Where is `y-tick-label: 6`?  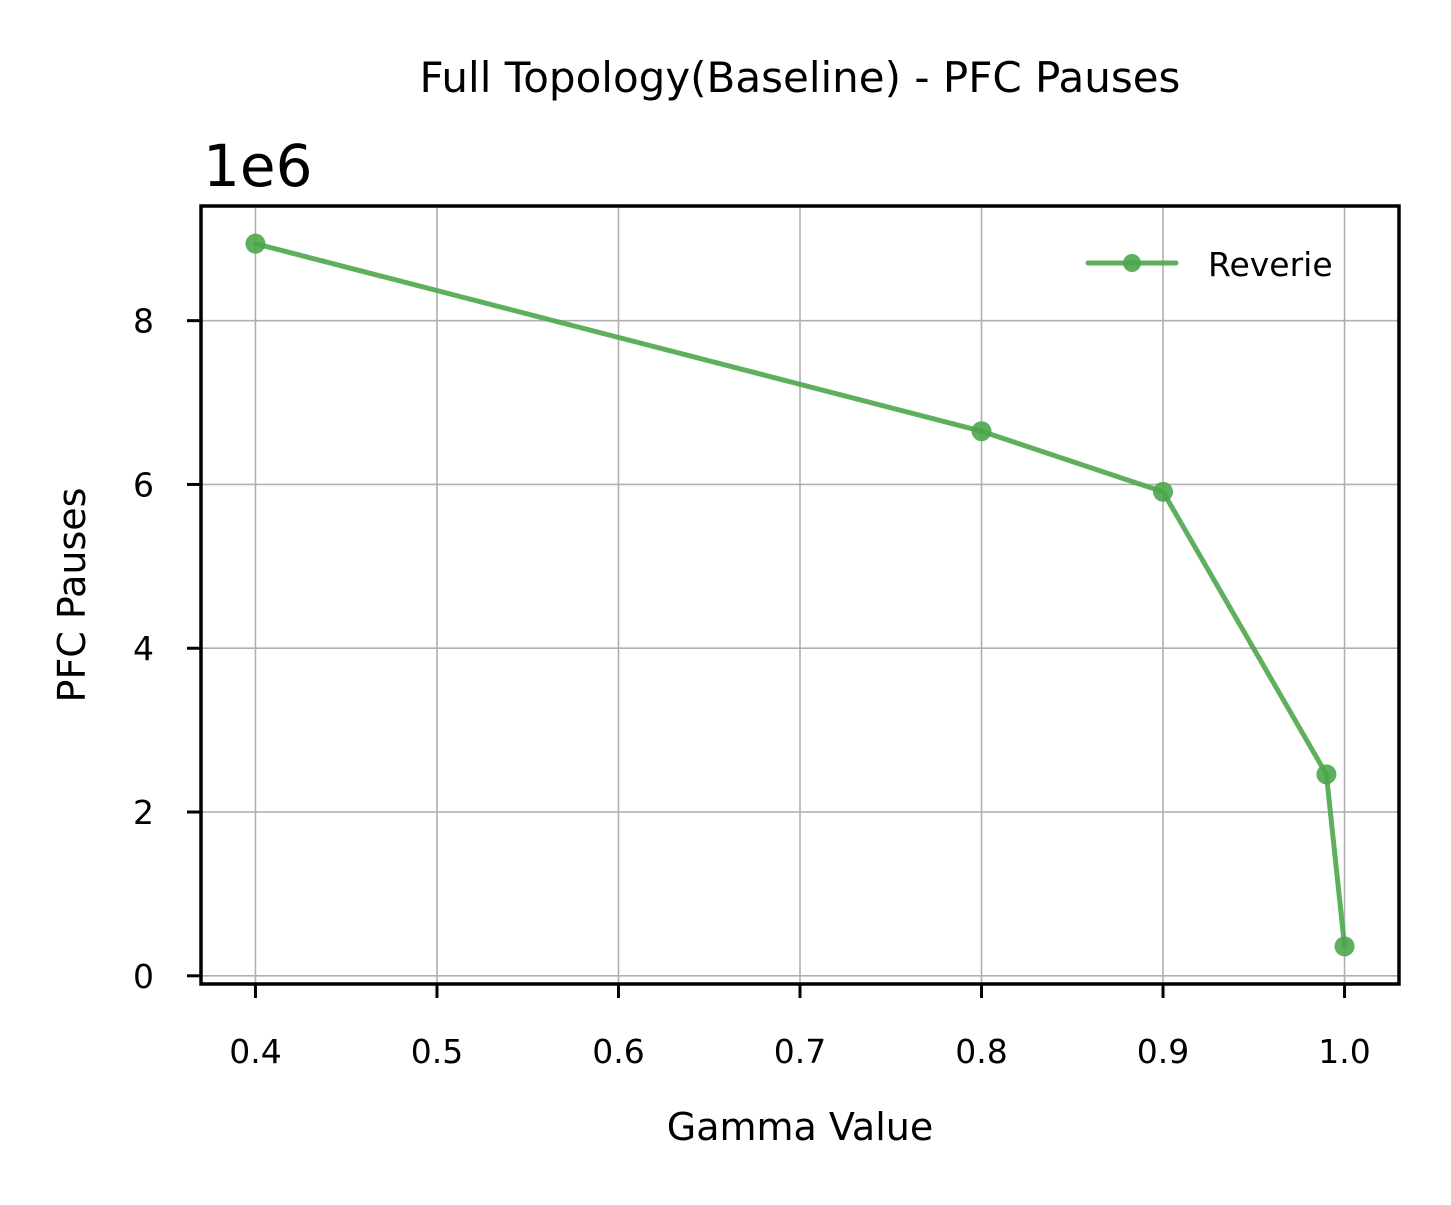 y-tick-label: 6 is located at coordinates (143, 484).